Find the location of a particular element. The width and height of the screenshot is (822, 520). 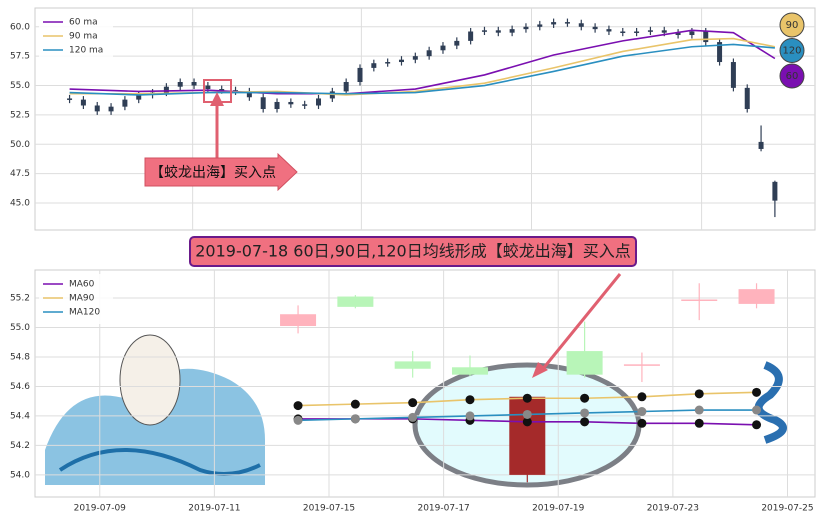

annotation-arrow is located at coordinates (221, 172).